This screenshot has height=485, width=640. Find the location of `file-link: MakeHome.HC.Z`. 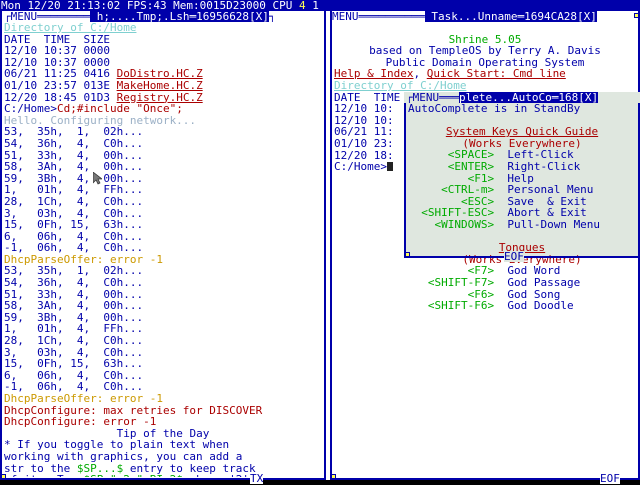

file-link: MakeHome.HC.Z is located at coordinates (159, 85).